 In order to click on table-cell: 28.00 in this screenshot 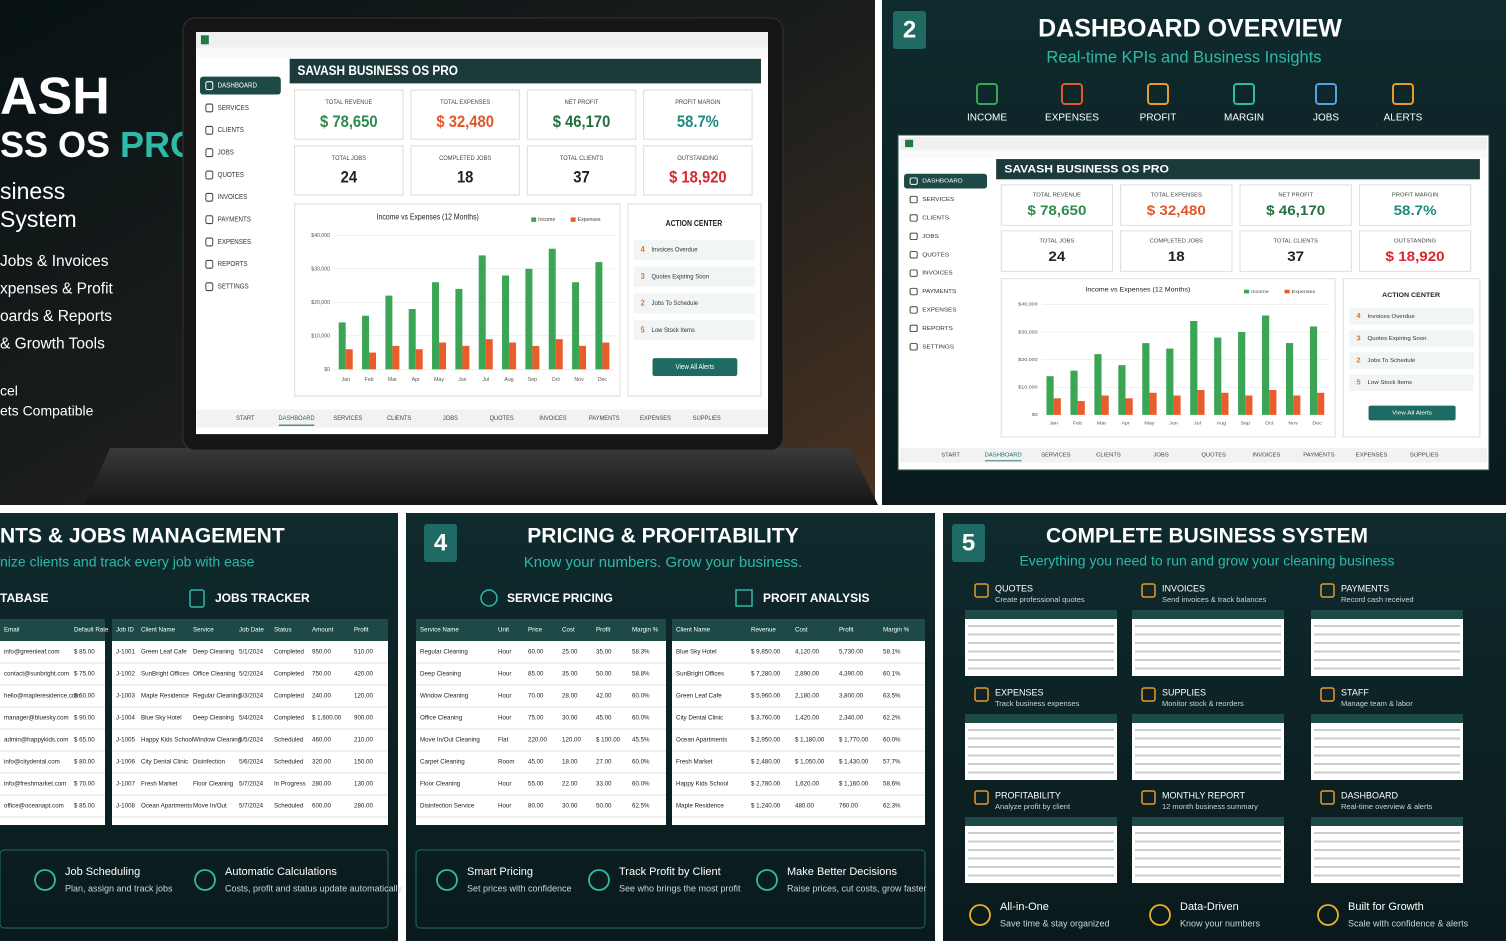, I will do `click(570, 696)`.